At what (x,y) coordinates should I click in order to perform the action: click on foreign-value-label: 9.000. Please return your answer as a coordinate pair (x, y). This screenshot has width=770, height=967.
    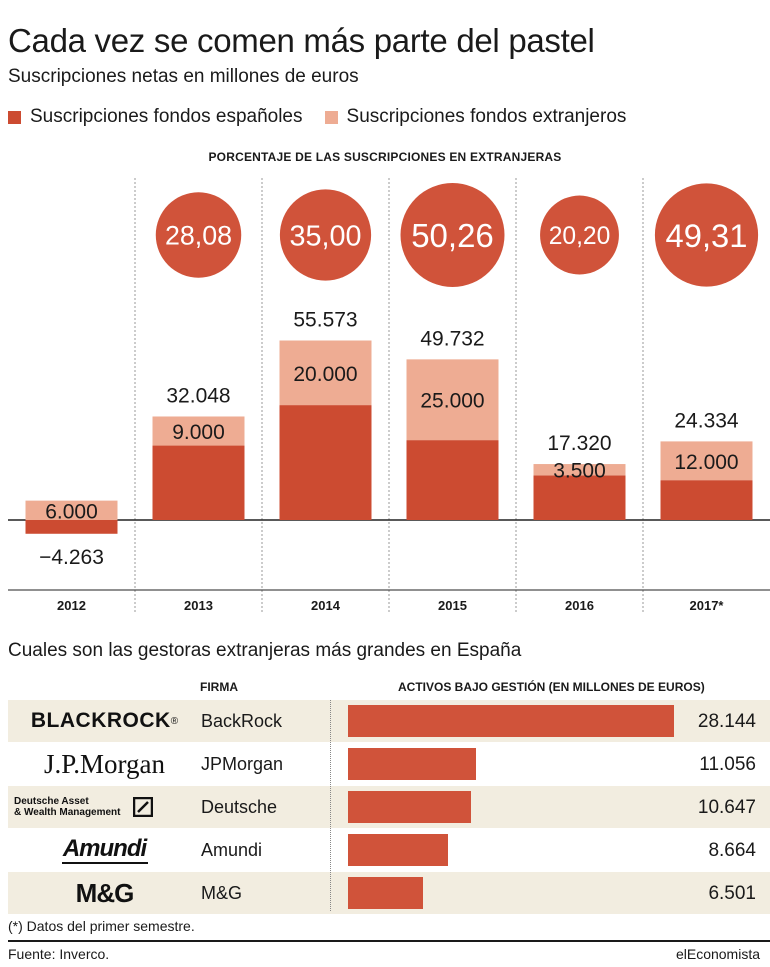
    Looking at the image, I should click on (198, 432).